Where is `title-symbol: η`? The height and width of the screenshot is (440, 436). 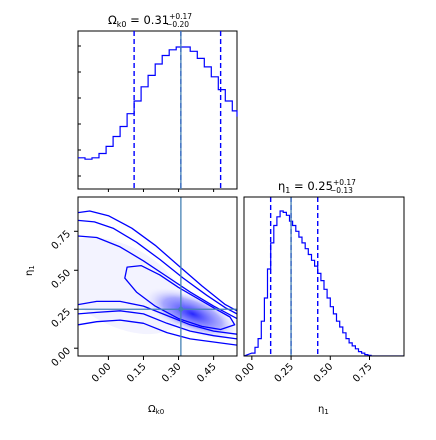 title-symbol: η is located at coordinates (281, 186).